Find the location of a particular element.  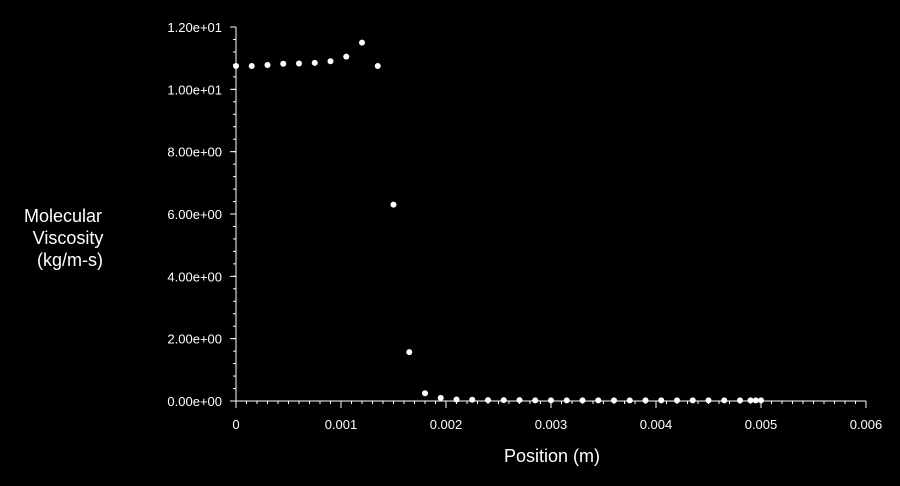

x-tick-label: 0.001 is located at coordinates (341, 424).